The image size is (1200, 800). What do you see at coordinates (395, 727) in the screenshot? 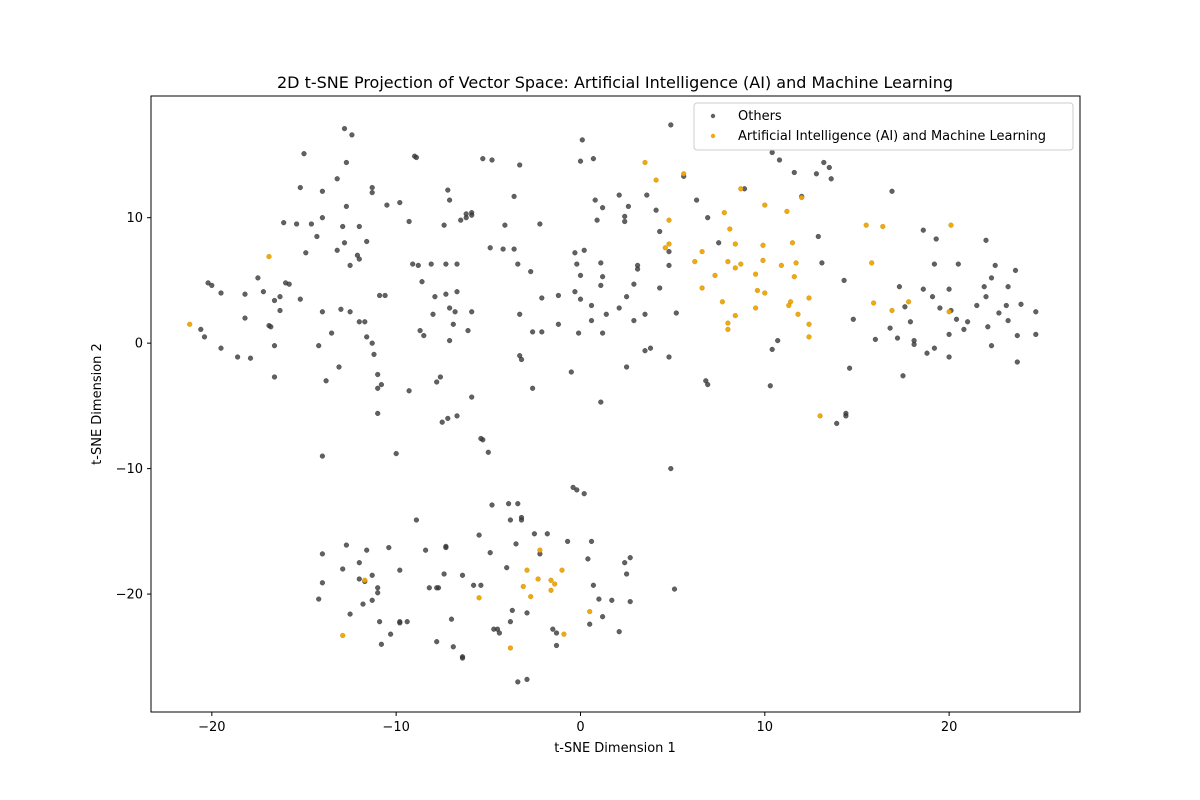
I see `x-tick-label: −10` at bounding box center [395, 727].